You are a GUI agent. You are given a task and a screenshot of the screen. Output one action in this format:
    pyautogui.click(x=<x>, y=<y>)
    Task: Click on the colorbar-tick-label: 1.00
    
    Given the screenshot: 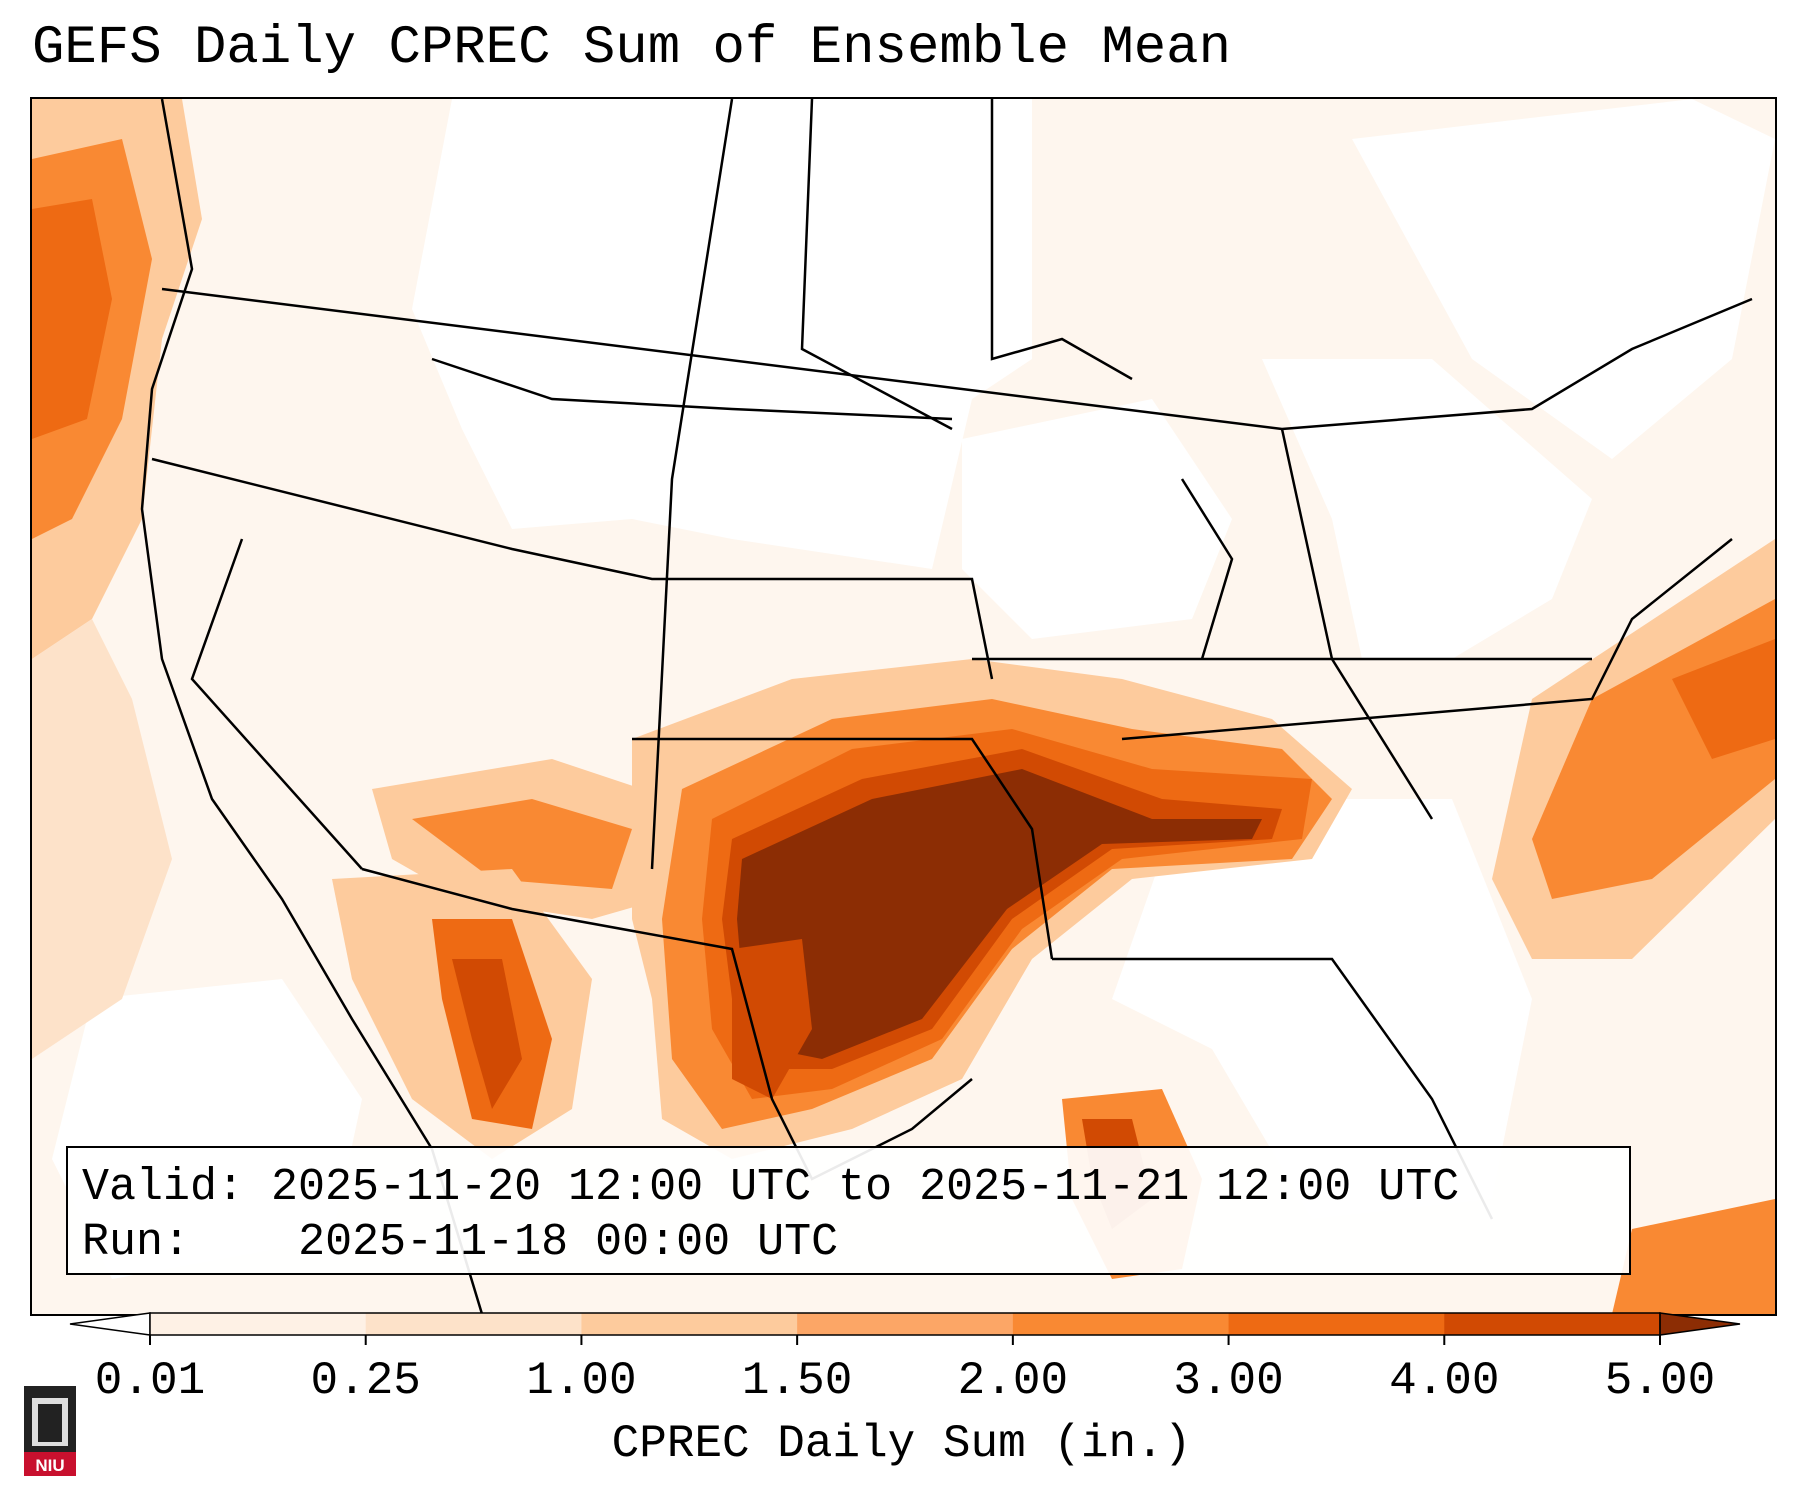 What is the action you would take?
    pyautogui.click(x=581, y=1381)
    